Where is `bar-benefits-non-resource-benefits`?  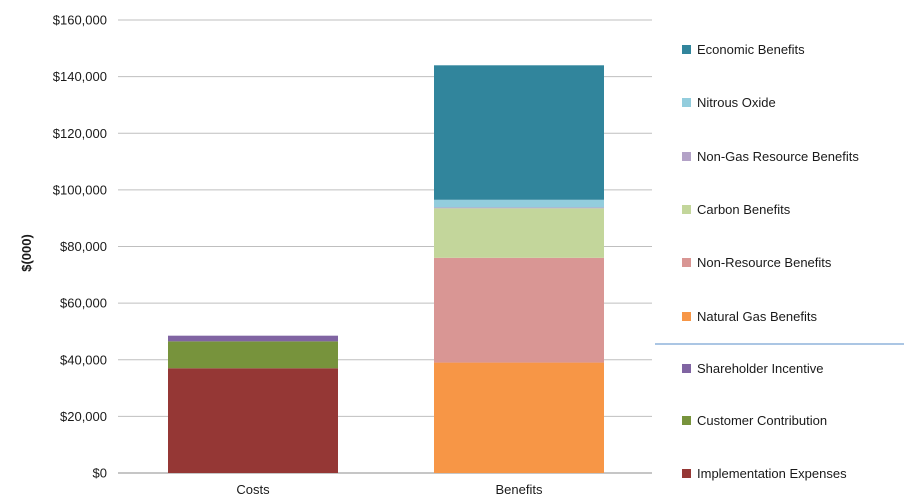
bar-benefits-non-resource-benefits is located at coordinates (519, 310).